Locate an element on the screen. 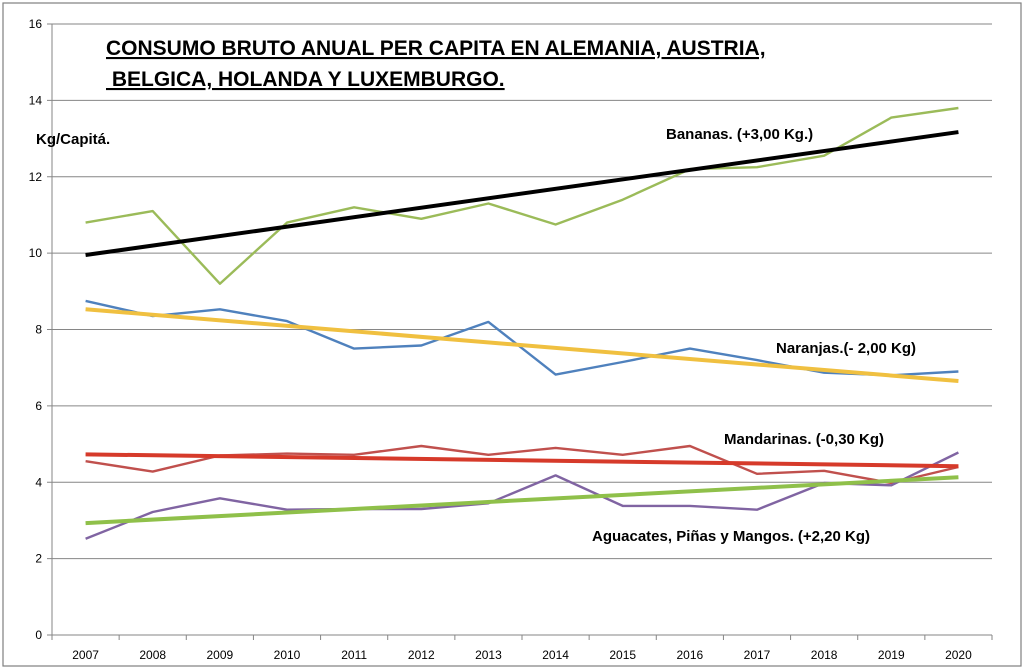 The width and height of the screenshot is (1024, 669). series-line-aguacates is located at coordinates (522, 495).